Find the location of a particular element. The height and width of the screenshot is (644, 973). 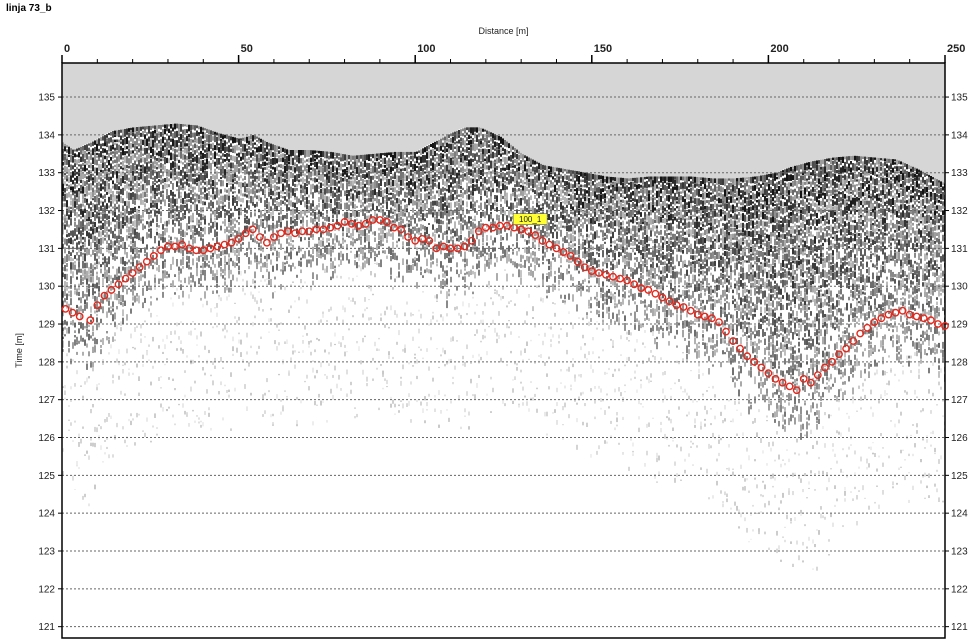

y-tick-label-right: 133 is located at coordinates (959, 173).